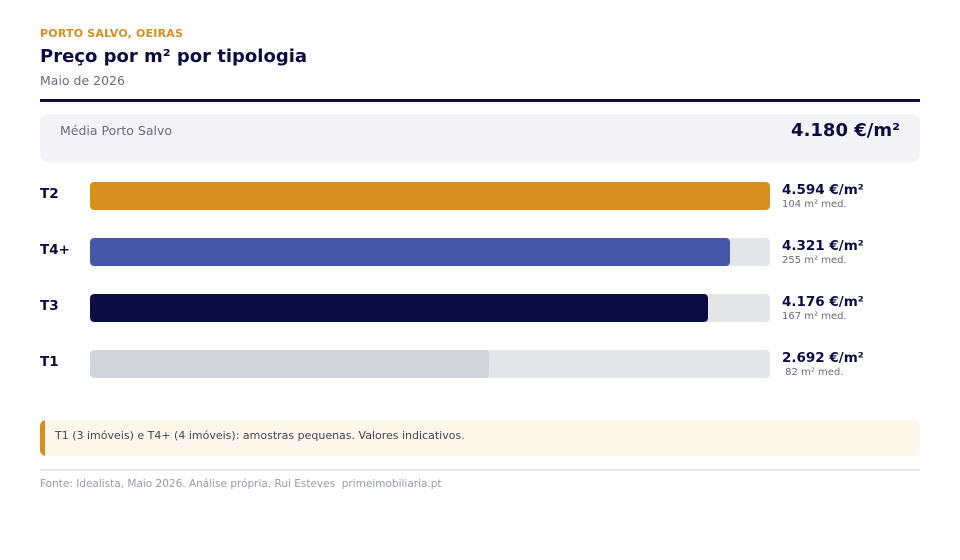 This screenshot has width=960, height=560. What do you see at coordinates (814, 316) in the screenshot?
I see `area-label: 167 m² med.` at bounding box center [814, 316].